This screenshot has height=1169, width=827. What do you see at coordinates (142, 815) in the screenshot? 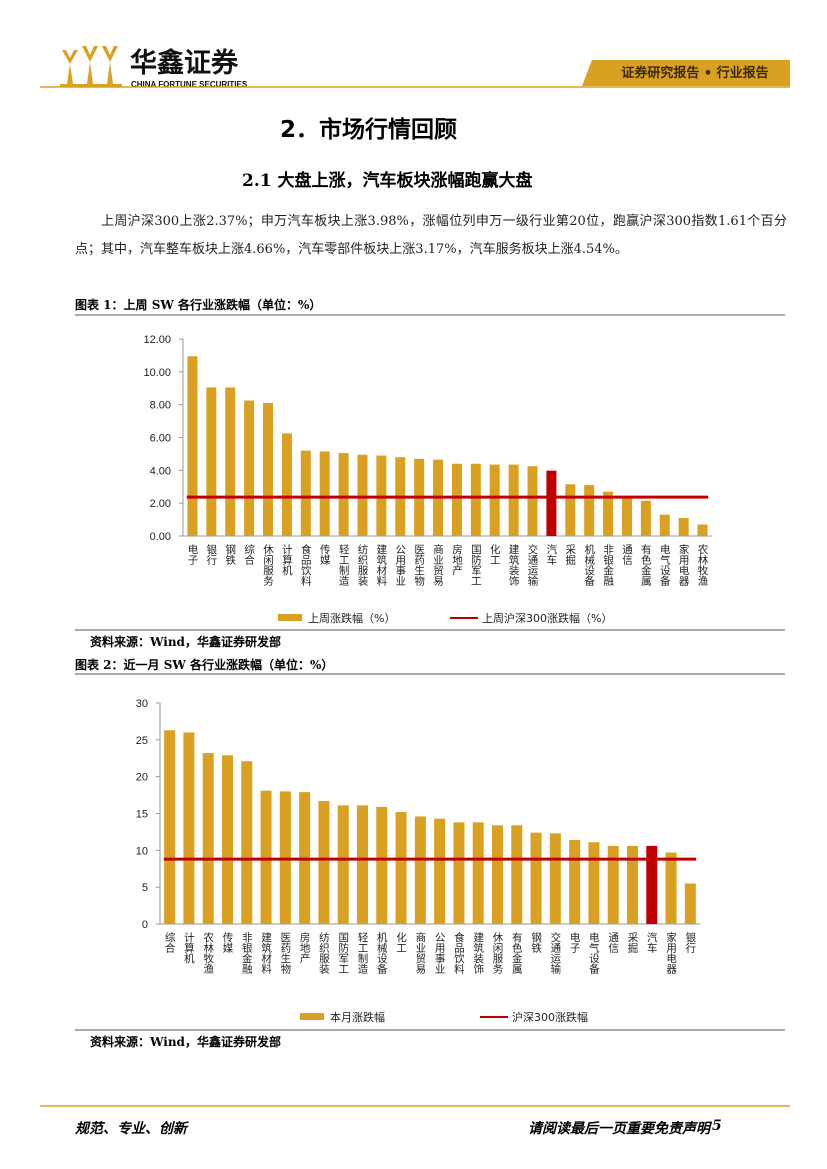
I see `y-tick-label: 15` at bounding box center [142, 815].